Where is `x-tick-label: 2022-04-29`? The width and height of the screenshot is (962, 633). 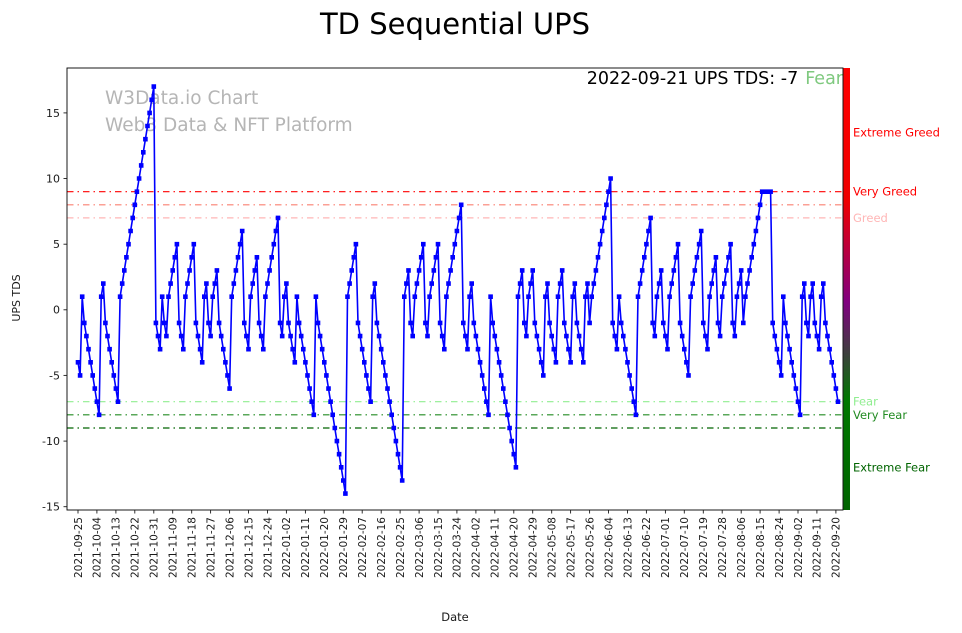 x-tick-label: 2022-04-29 is located at coordinates (534, 547).